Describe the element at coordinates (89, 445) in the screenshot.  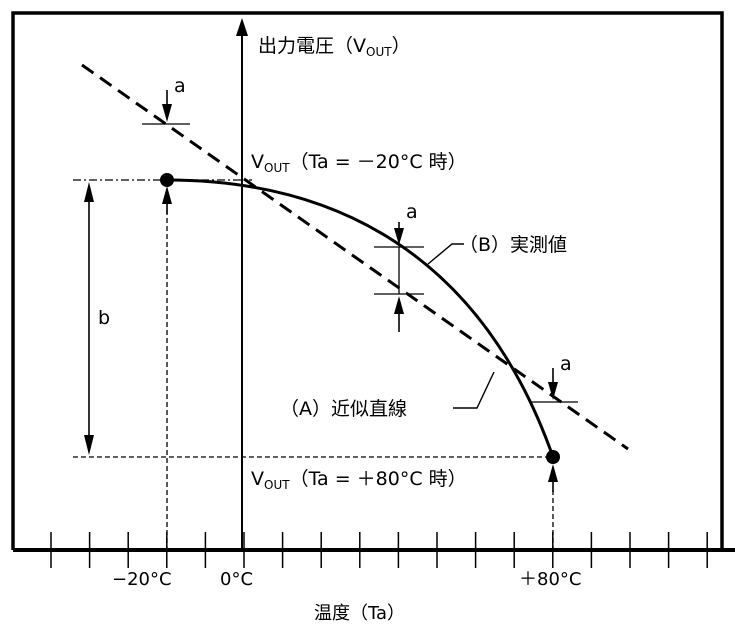
I see `b-arrow-down` at that location.